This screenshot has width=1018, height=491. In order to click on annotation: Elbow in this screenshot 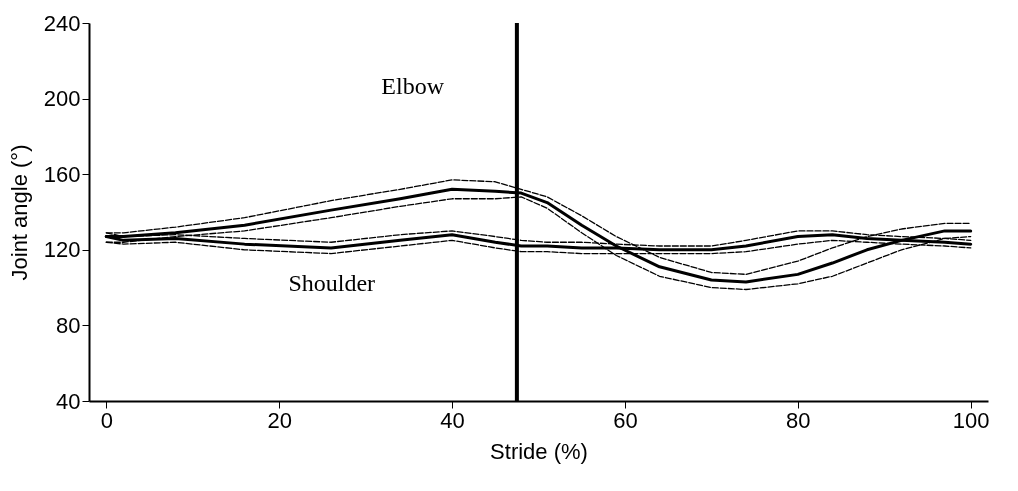, I will do `click(413, 86)`.